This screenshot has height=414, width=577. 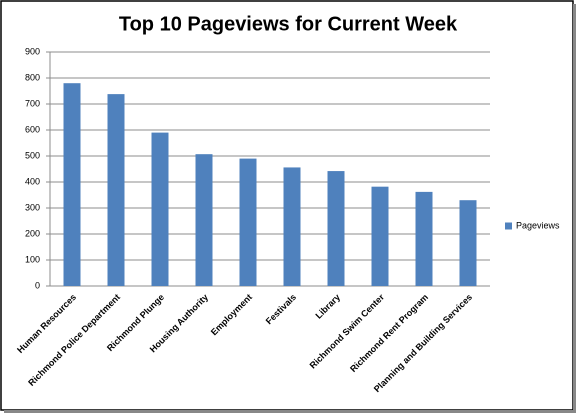 I want to click on legend-label: Pageviews, so click(x=538, y=225).